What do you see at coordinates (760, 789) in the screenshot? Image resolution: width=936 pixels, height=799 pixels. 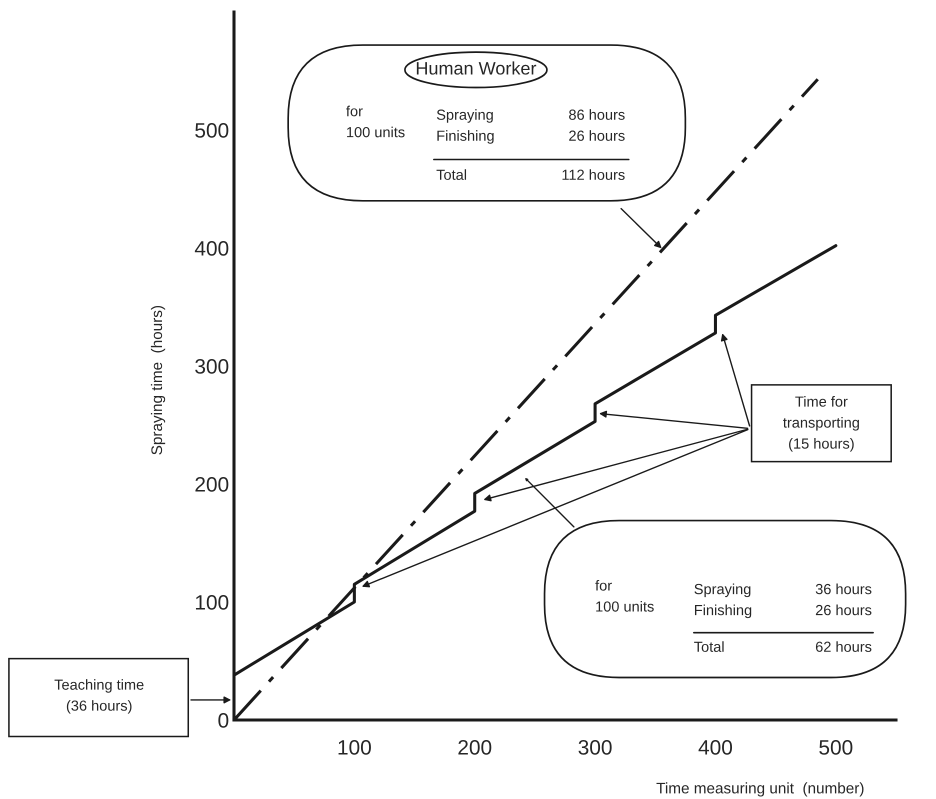 I see `x-axis-title: Time measuring unit (number)` at bounding box center [760, 789].